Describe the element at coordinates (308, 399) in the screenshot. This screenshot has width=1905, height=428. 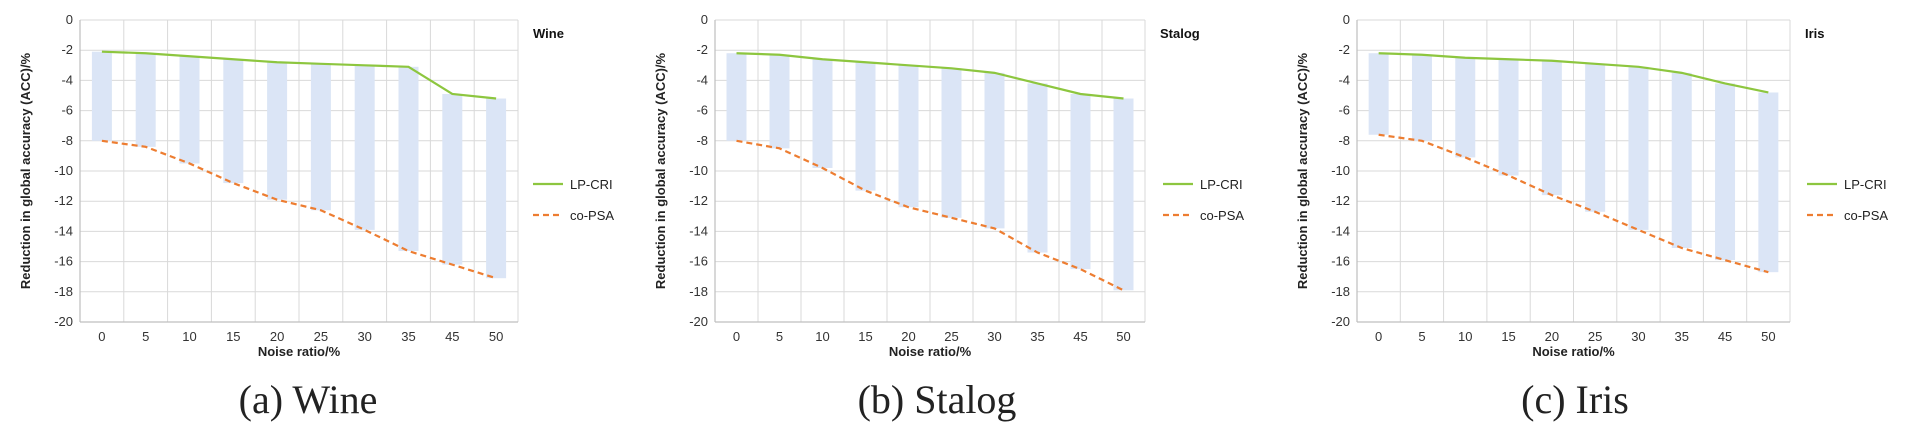
I see `caption-wine: (a) Wine` at that location.